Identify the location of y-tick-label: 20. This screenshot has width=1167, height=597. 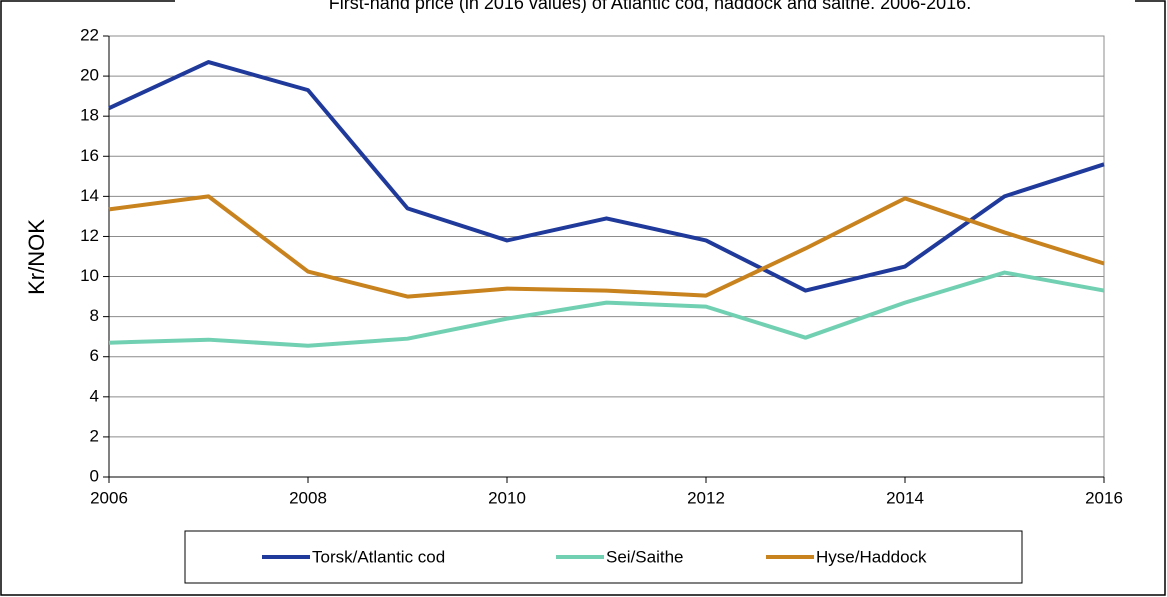
(89, 75).